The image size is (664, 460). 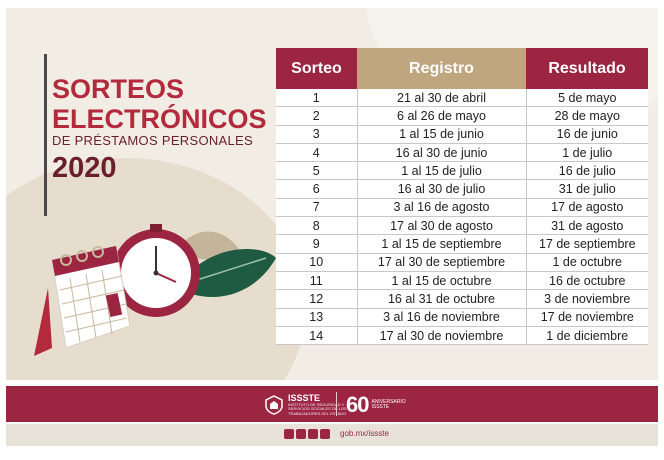 What do you see at coordinates (587, 189) in the screenshot?
I see `cell-resultado: 31 de julio` at bounding box center [587, 189].